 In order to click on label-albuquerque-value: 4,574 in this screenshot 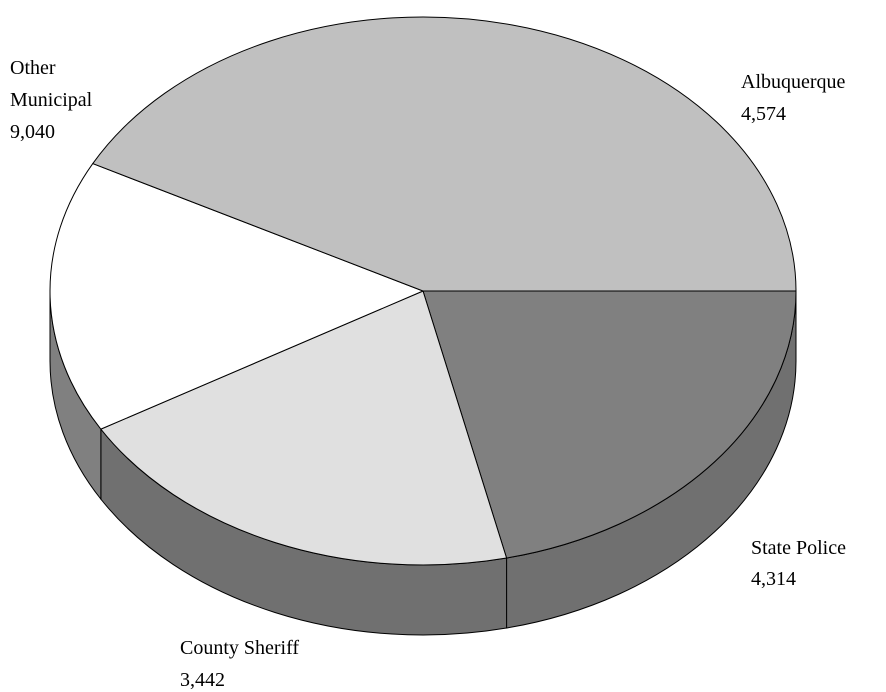, I will do `click(763, 114)`.